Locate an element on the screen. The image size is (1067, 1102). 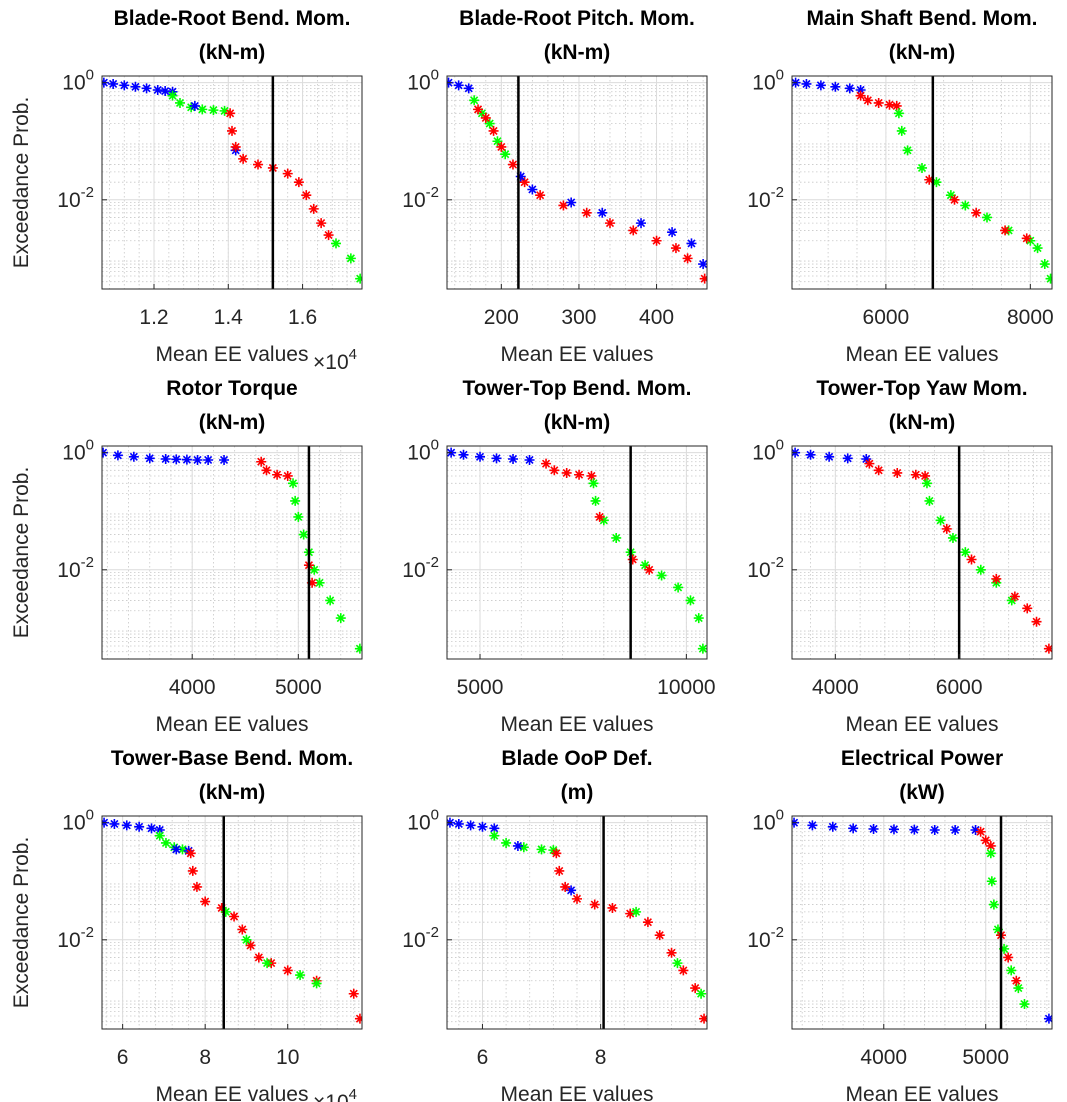
subplot-title-line: (kW) is located at coordinates (922, 792).